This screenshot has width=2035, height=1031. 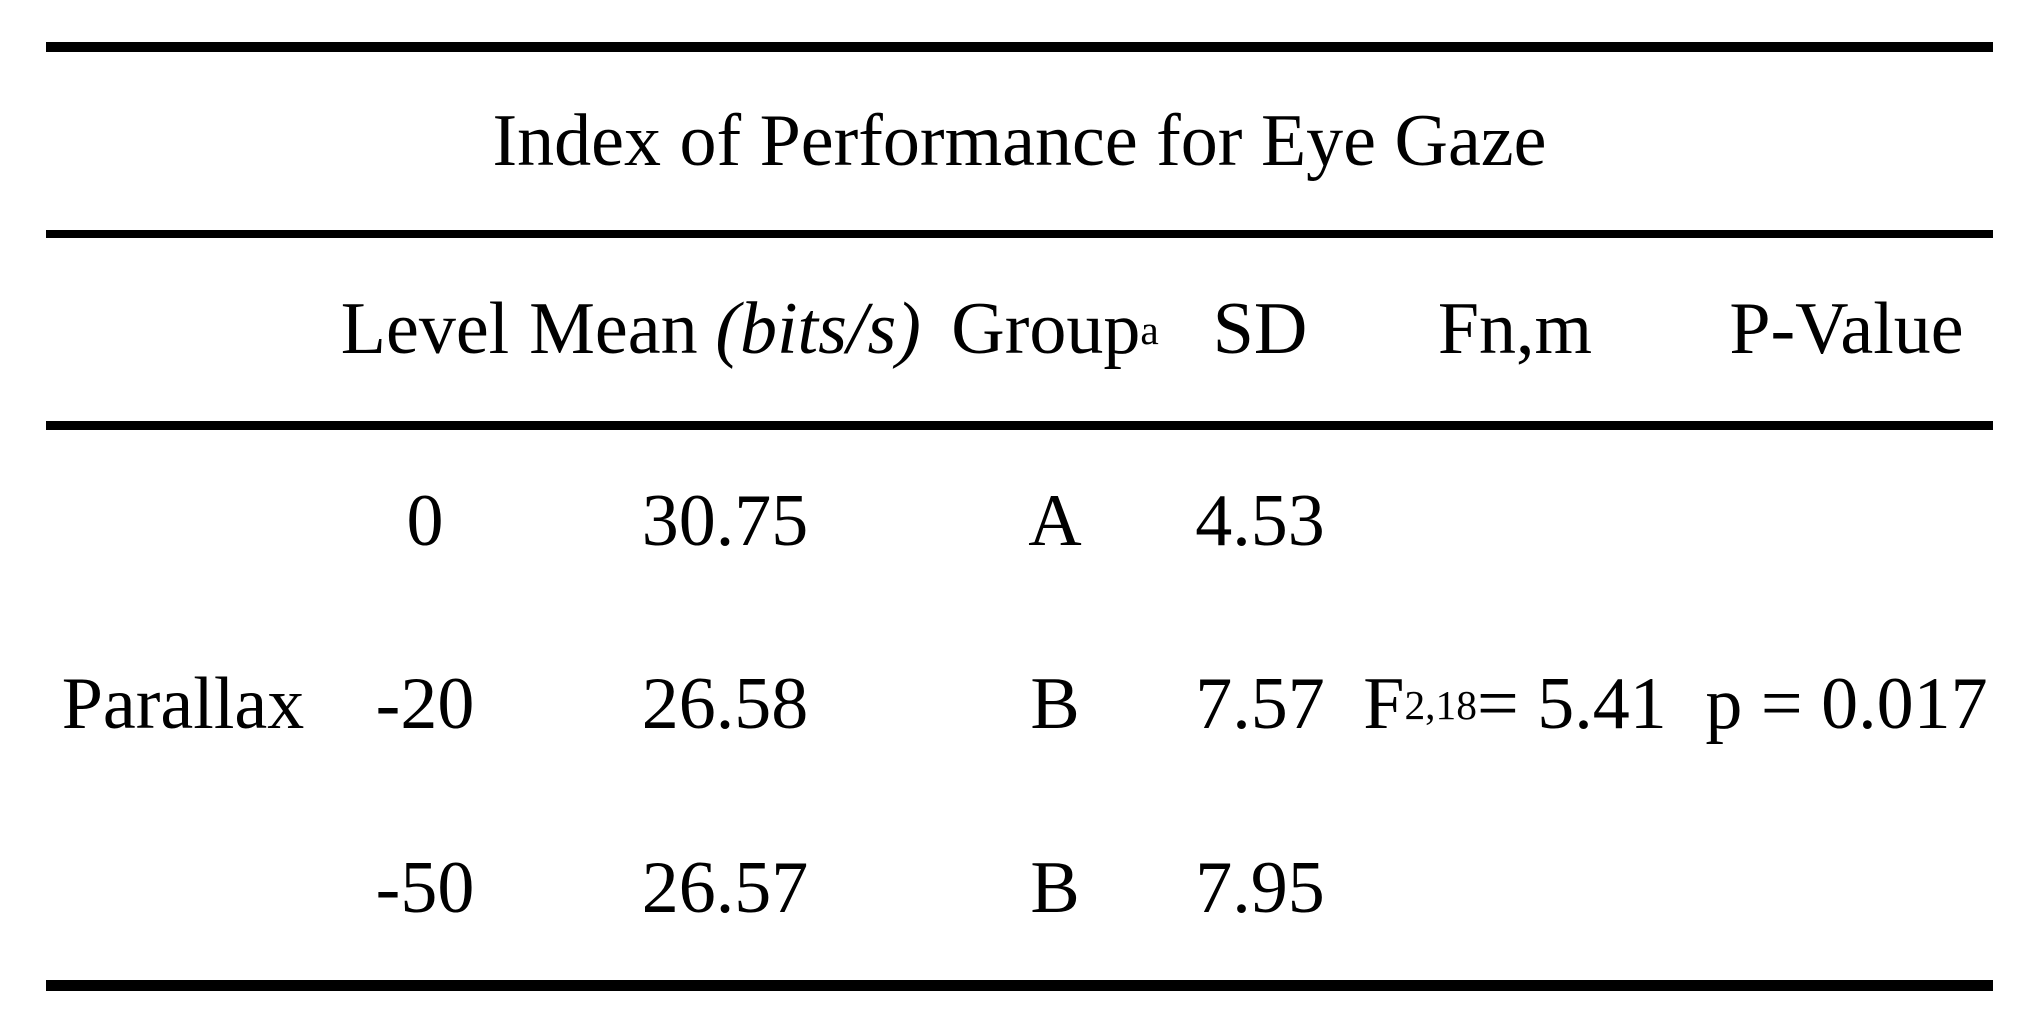 I want to click on table-title: Index of Performance for Eye Gaze, so click(x=1019, y=140).